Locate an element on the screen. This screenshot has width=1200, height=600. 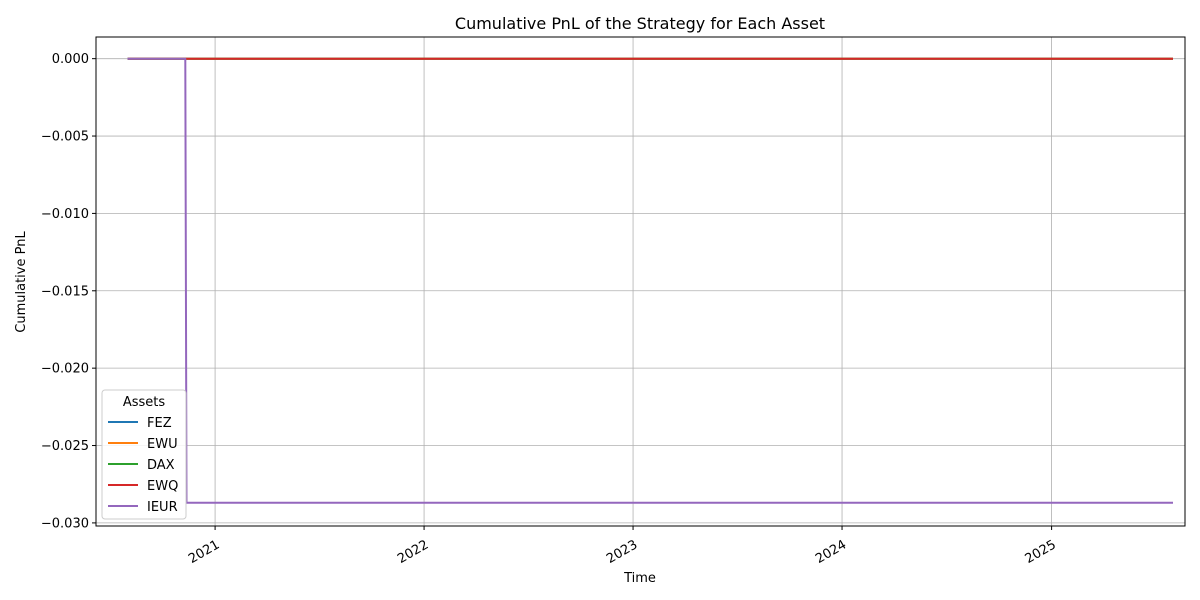
y-tick-label: −0.010 is located at coordinates (65, 214).